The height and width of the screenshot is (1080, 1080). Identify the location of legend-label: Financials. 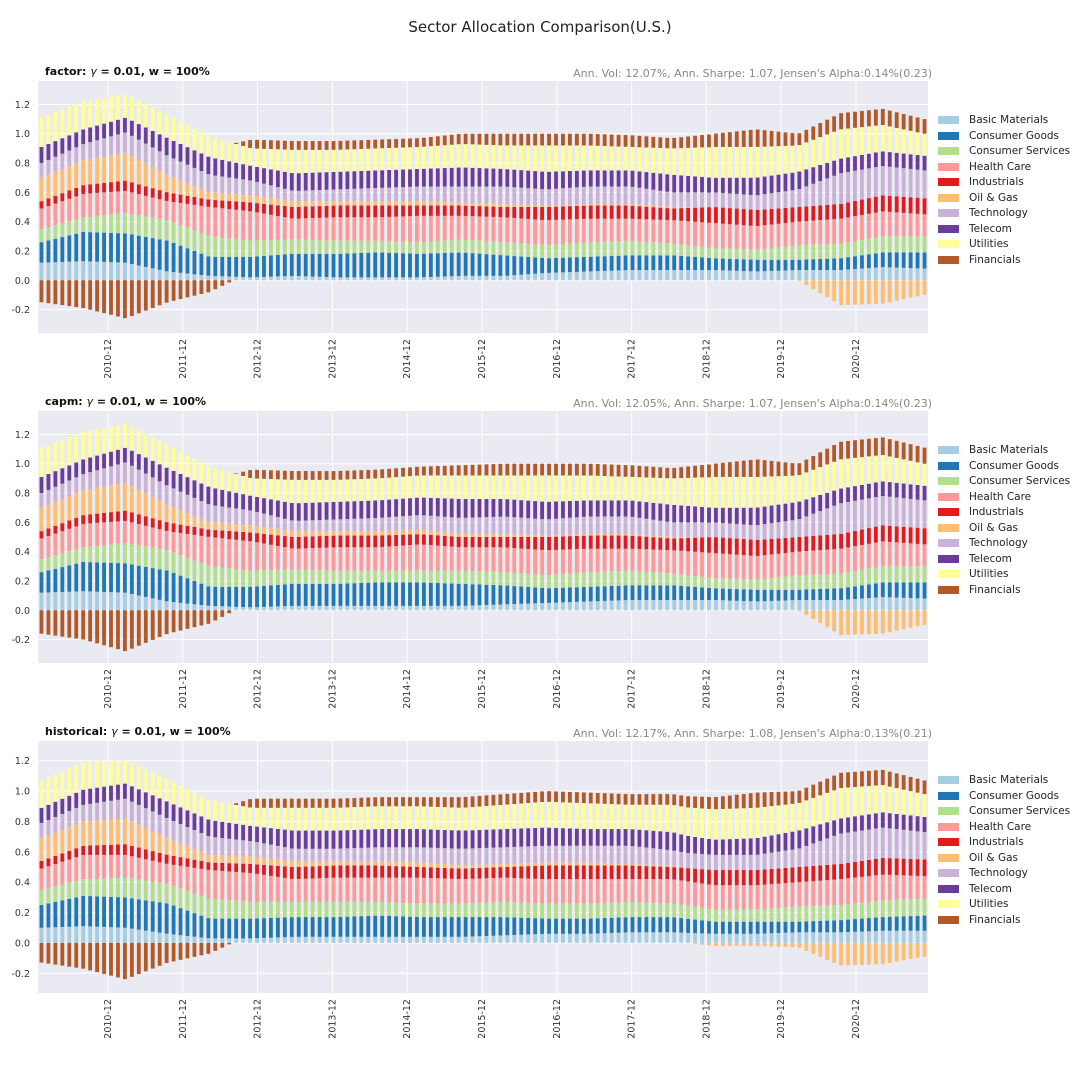
(995, 589).